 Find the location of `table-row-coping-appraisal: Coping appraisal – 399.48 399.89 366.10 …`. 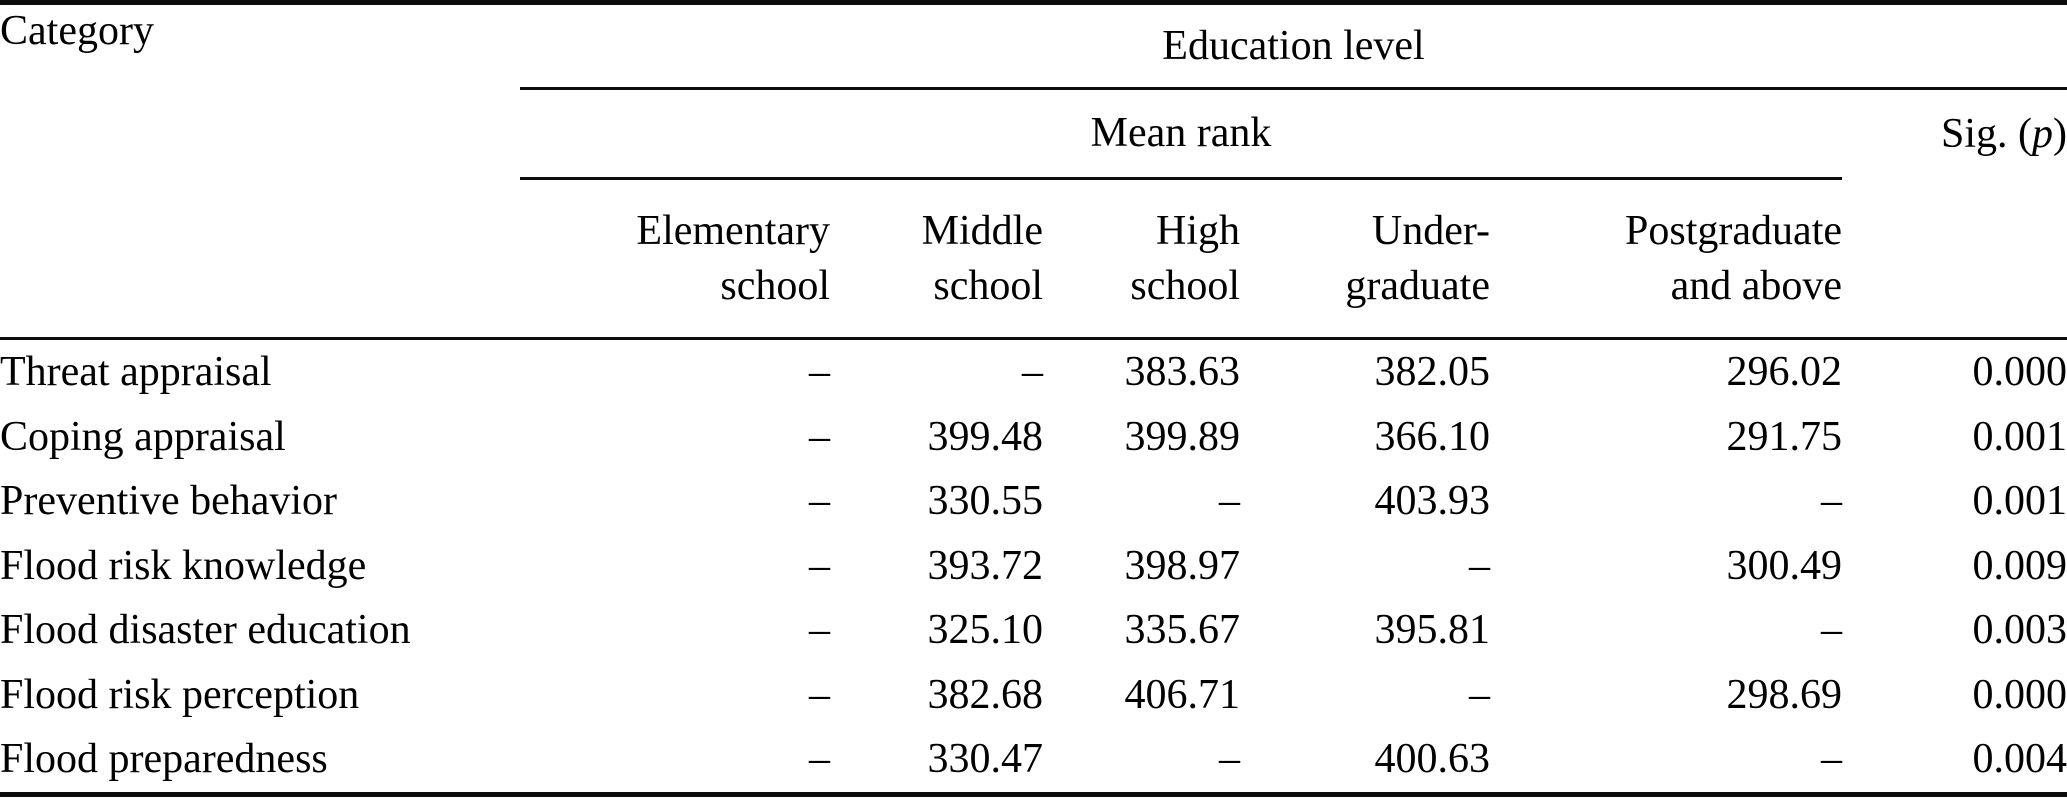

table-row-coping-appraisal: Coping appraisal – 399.48 399.89 366.10 … is located at coordinates (1033, 437).